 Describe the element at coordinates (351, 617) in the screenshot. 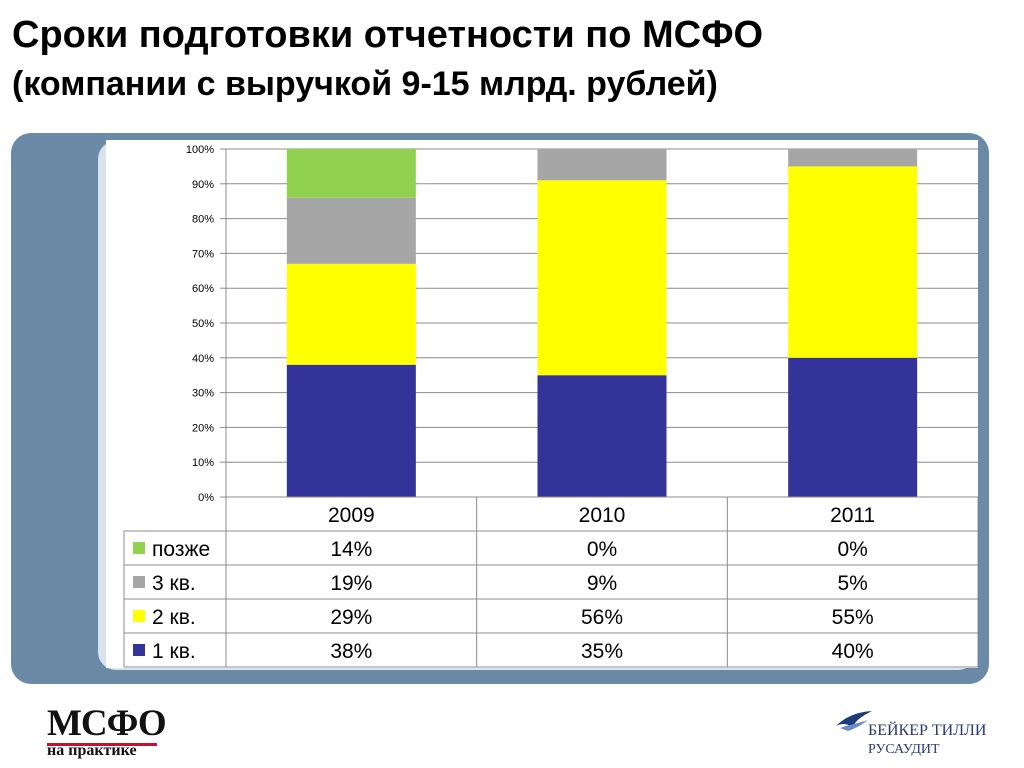

I see `data-label: 29%` at that location.